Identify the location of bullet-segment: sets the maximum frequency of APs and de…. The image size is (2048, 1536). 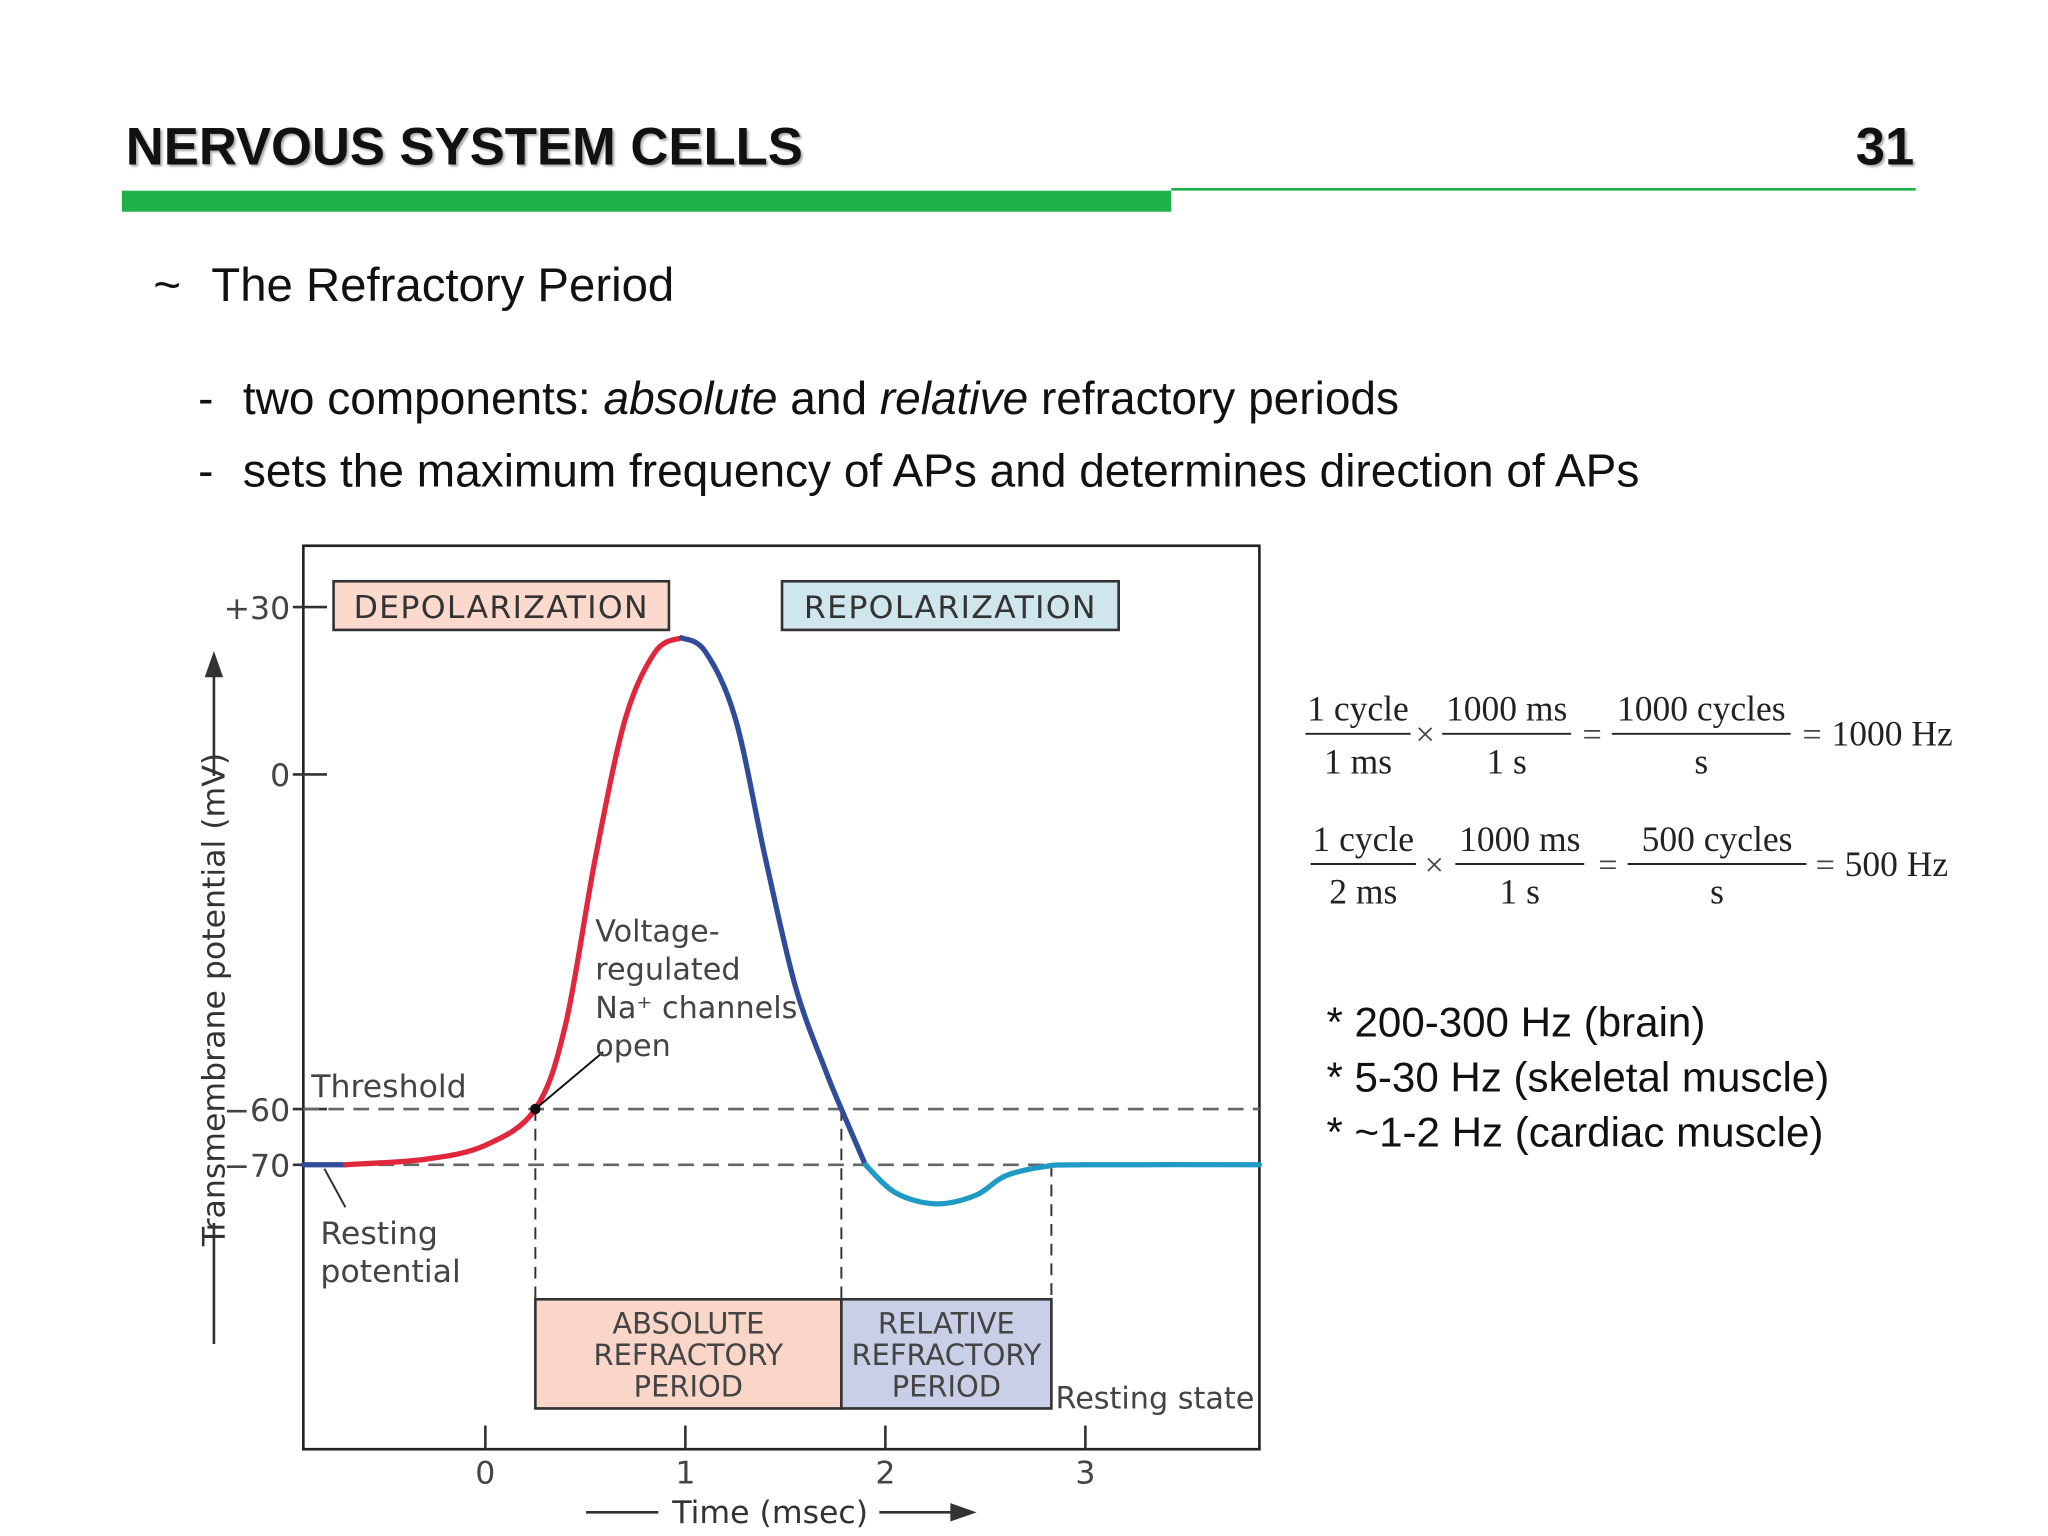
(941, 471).